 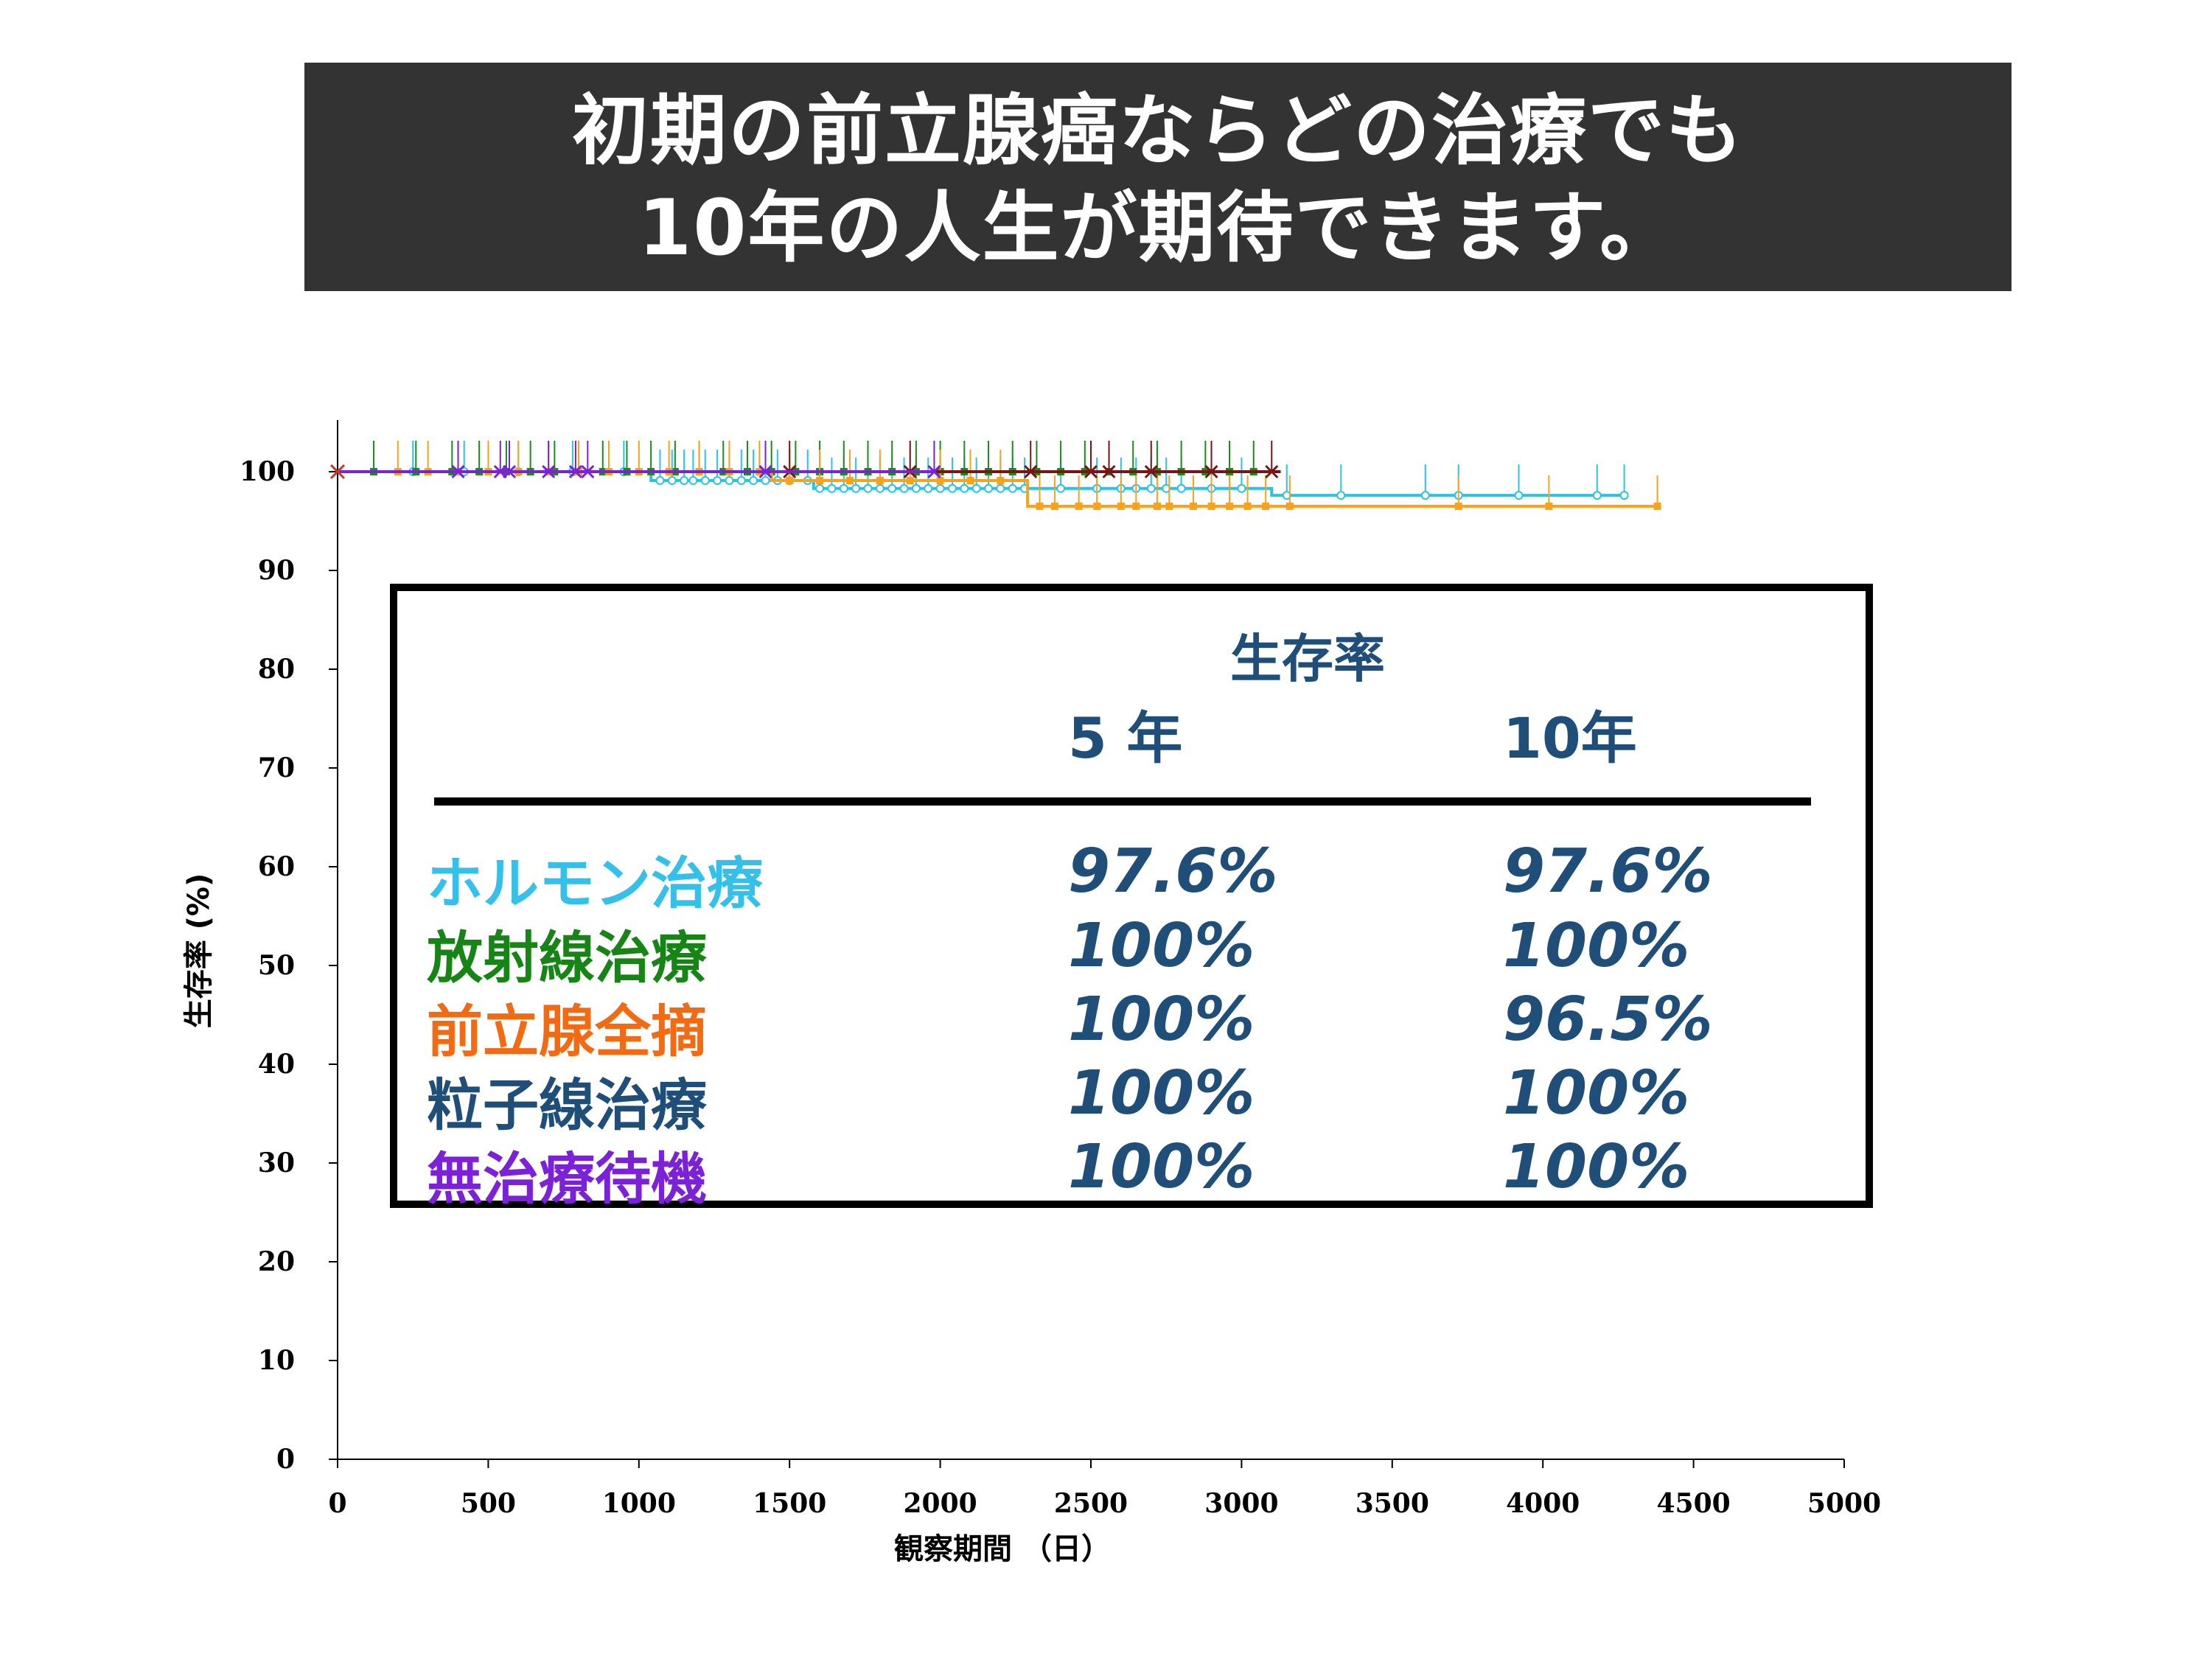 What do you see at coordinates (276, 965) in the screenshot?
I see `y-tick-label: 50` at bounding box center [276, 965].